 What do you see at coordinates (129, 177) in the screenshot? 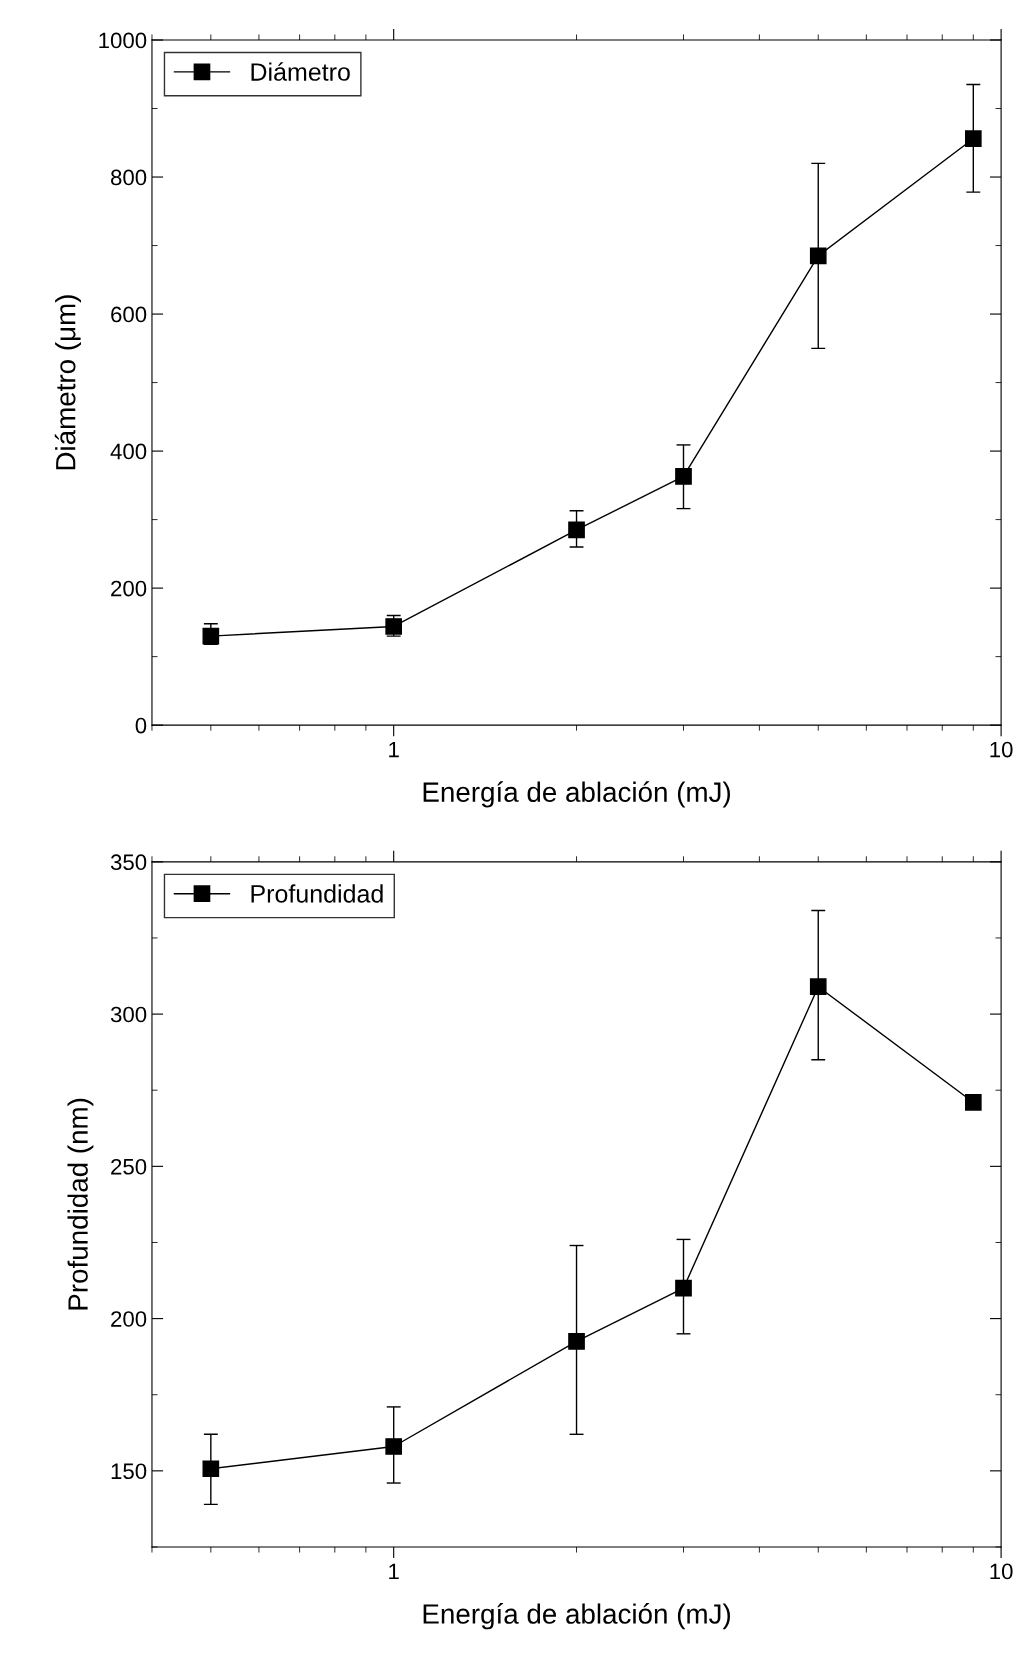
I see `y-tick-label: 800` at bounding box center [129, 177].